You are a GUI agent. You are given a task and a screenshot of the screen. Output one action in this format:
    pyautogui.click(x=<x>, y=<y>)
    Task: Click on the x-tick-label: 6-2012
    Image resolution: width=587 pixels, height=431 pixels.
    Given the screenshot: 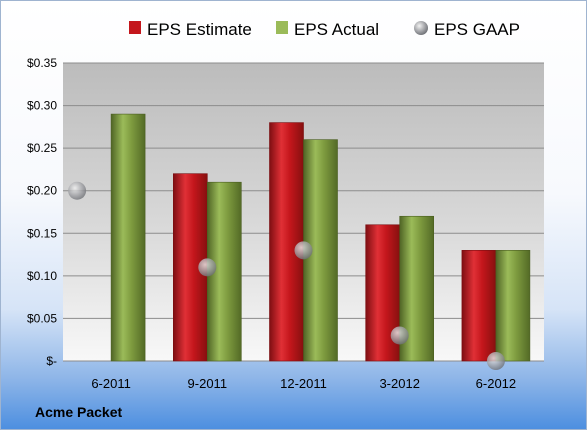 What is the action you would take?
    pyautogui.click(x=496, y=383)
    